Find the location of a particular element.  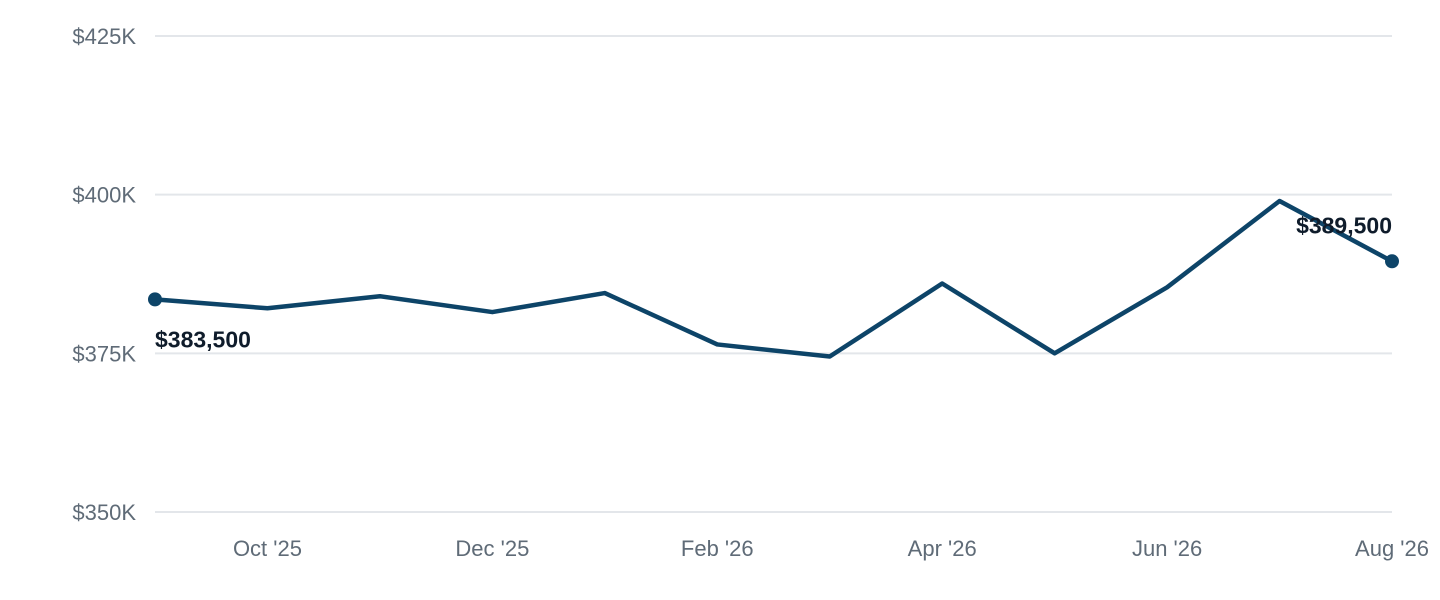

x-tick-label: Dec '25 is located at coordinates (492, 548).